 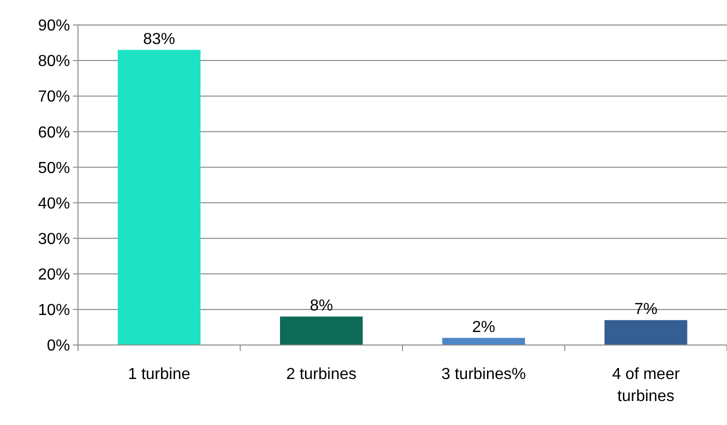 What do you see at coordinates (54, 168) in the screenshot?
I see `y-tick-label: 50%` at bounding box center [54, 168].